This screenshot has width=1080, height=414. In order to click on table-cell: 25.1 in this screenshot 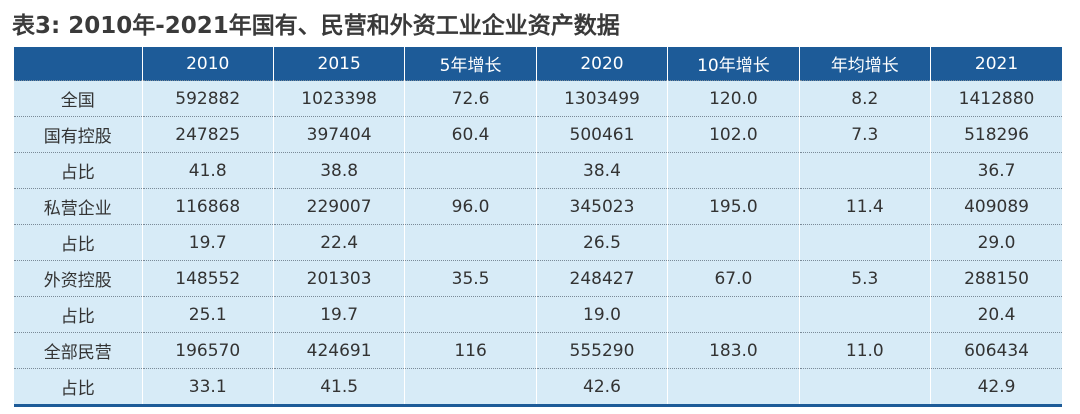, I will do `click(207, 314)`.